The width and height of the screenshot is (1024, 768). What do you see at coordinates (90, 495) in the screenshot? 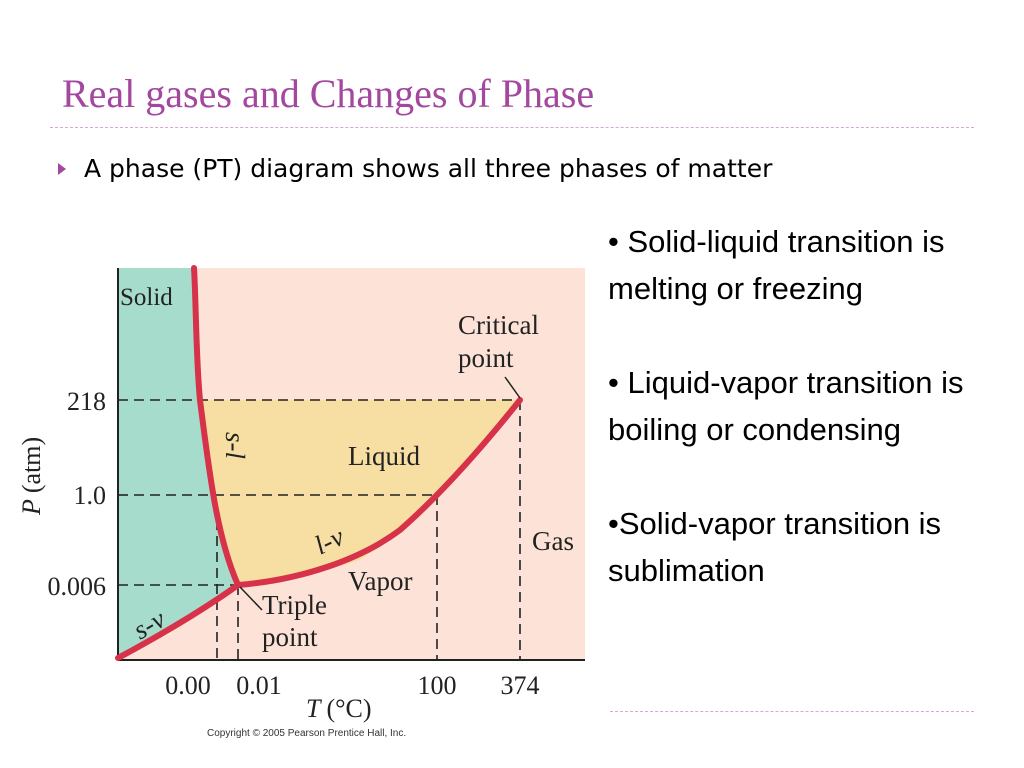
I see `y-tick-1-0: 1.0` at bounding box center [90, 495].